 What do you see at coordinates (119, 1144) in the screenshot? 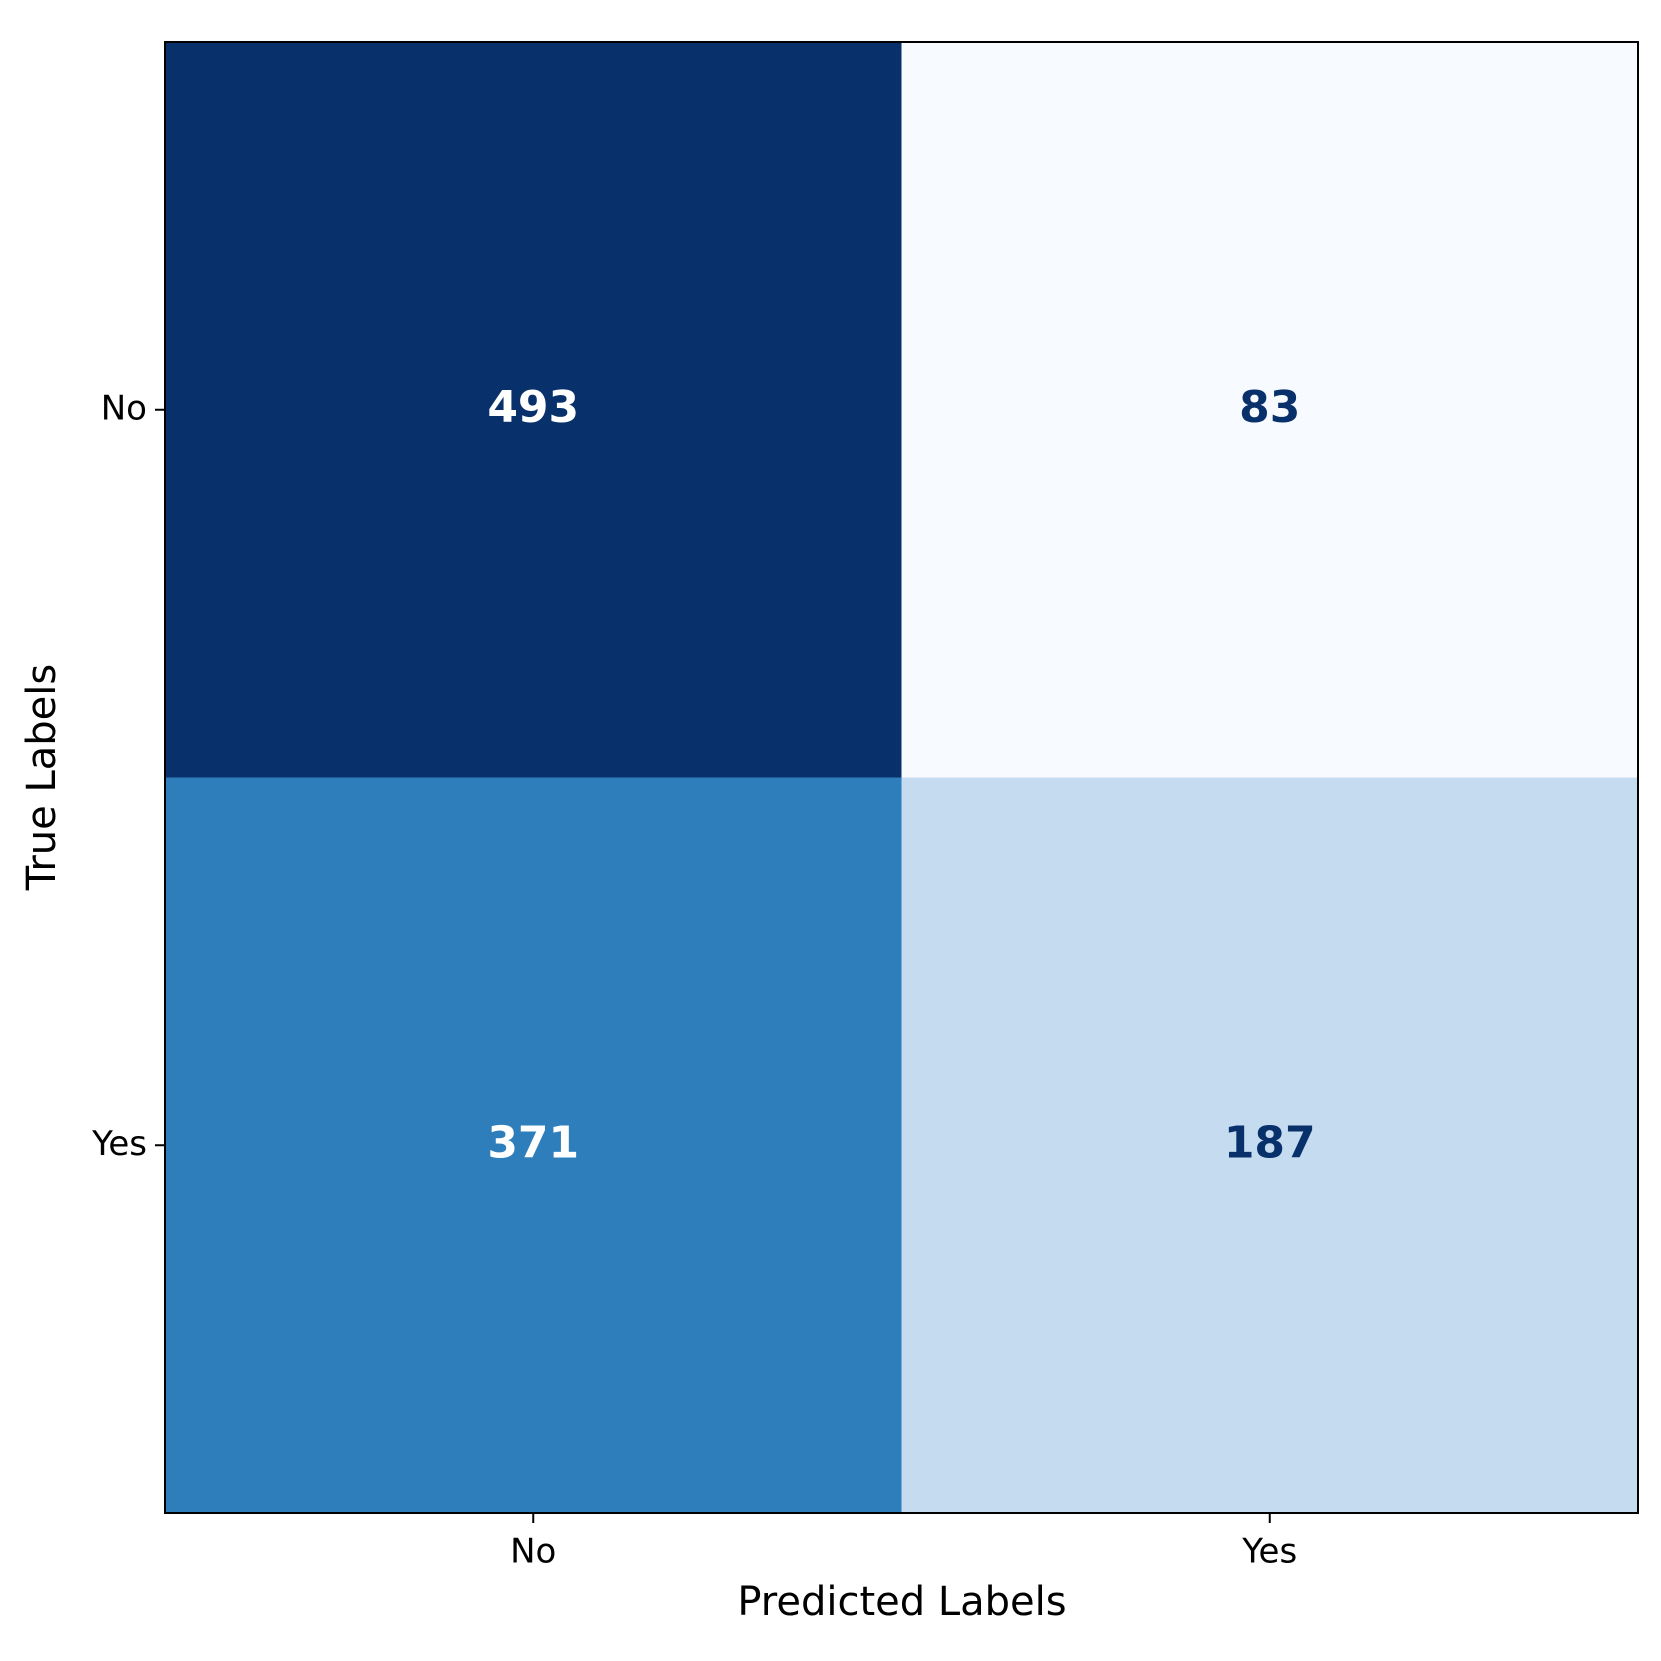
I see `y-tick-label: Yes` at bounding box center [119, 1144].